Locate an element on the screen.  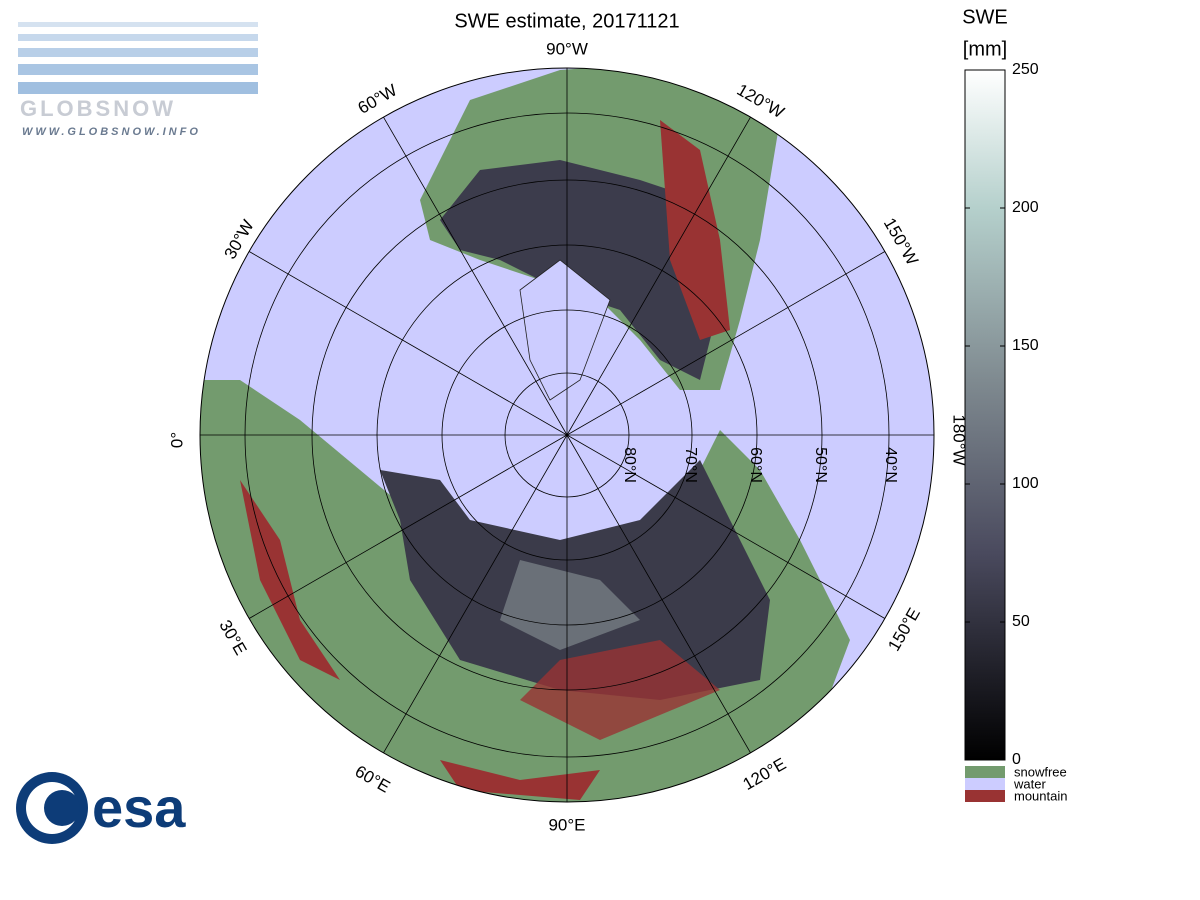
website: WWW.GLOBSNOW.INFO is located at coordinates (111, 132).